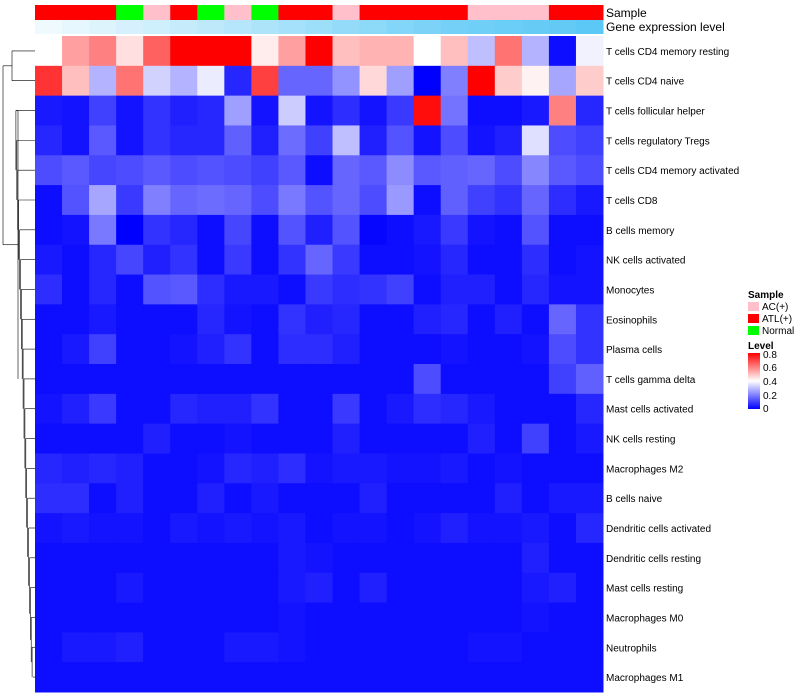 The image size is (800, 700). Describe the element at coordinates (631, 648) in the screenshot. I see `row-label: Neutrophils` at that location.